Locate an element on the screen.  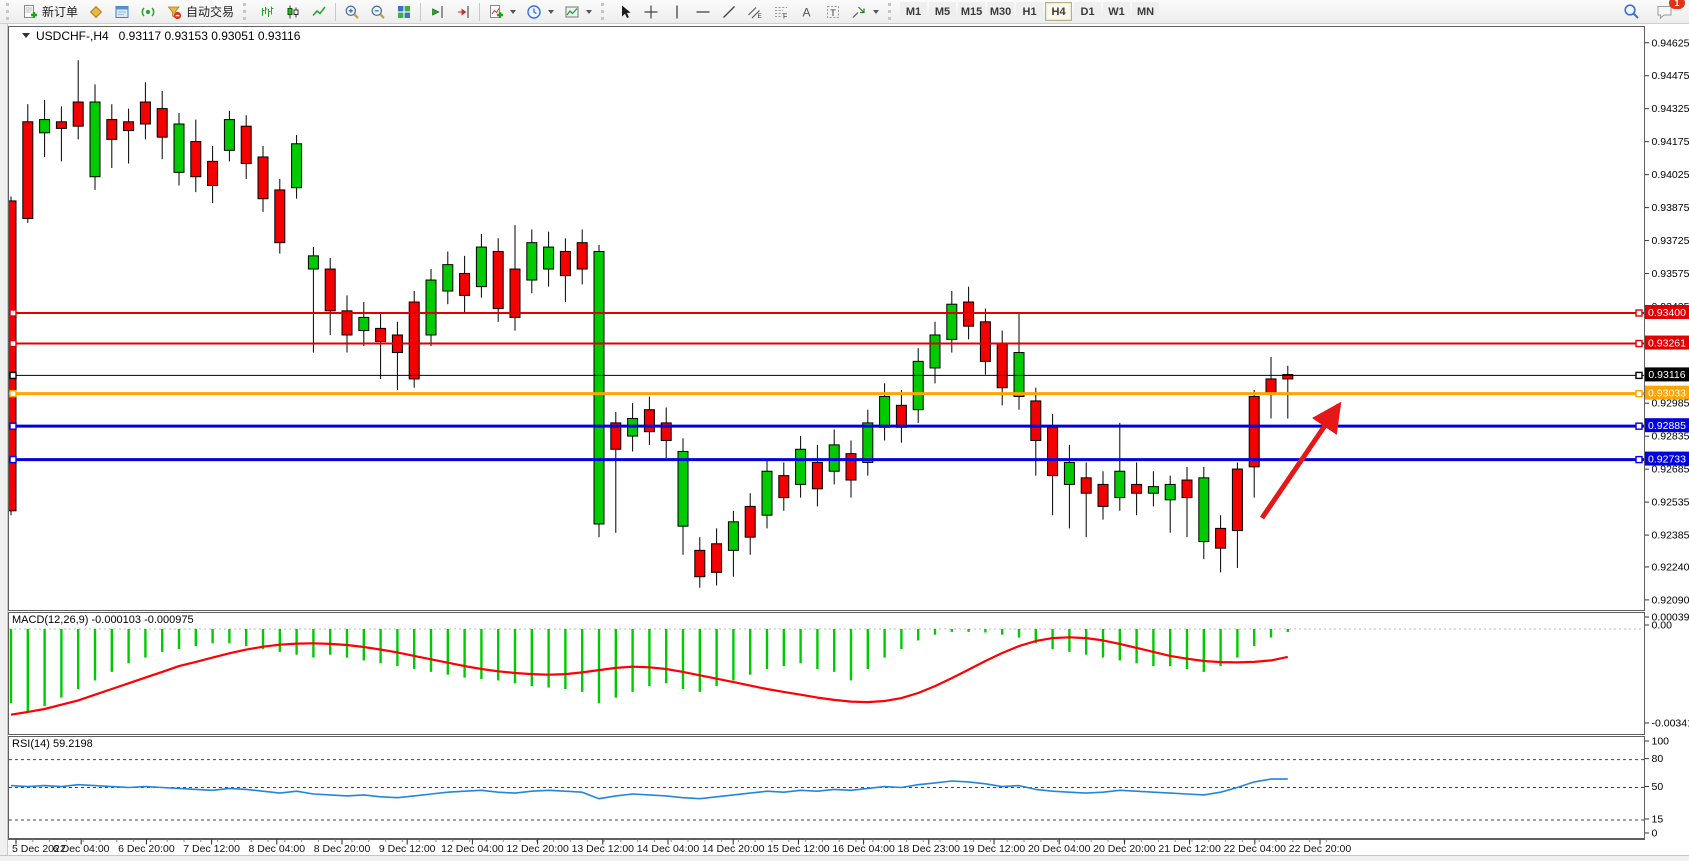
vertical-line-button is located at coordinates (677, 11).